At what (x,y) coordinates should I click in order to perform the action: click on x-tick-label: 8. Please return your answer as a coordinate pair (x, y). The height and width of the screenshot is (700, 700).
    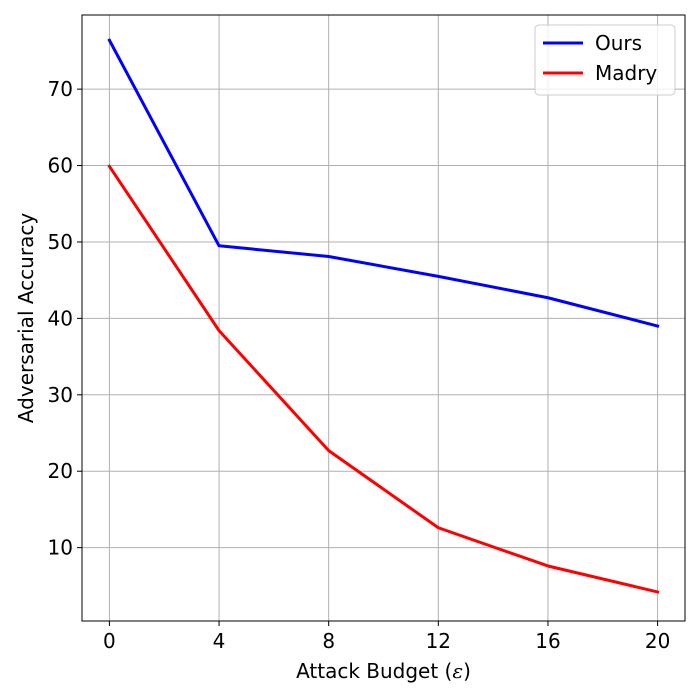
    Looking at the image, I should click on (328, 641).